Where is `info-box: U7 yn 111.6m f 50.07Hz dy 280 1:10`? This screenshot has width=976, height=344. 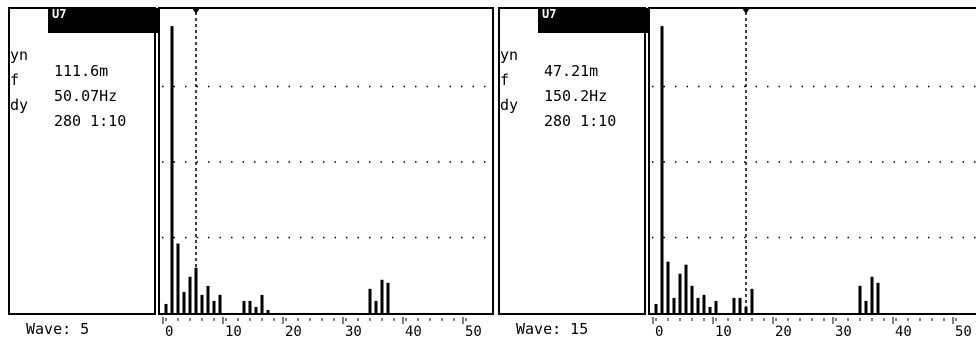 info-box: U7 yn 111.6m f 50.07Hz dy 280 1:10 is located at coordinates (83, 161).